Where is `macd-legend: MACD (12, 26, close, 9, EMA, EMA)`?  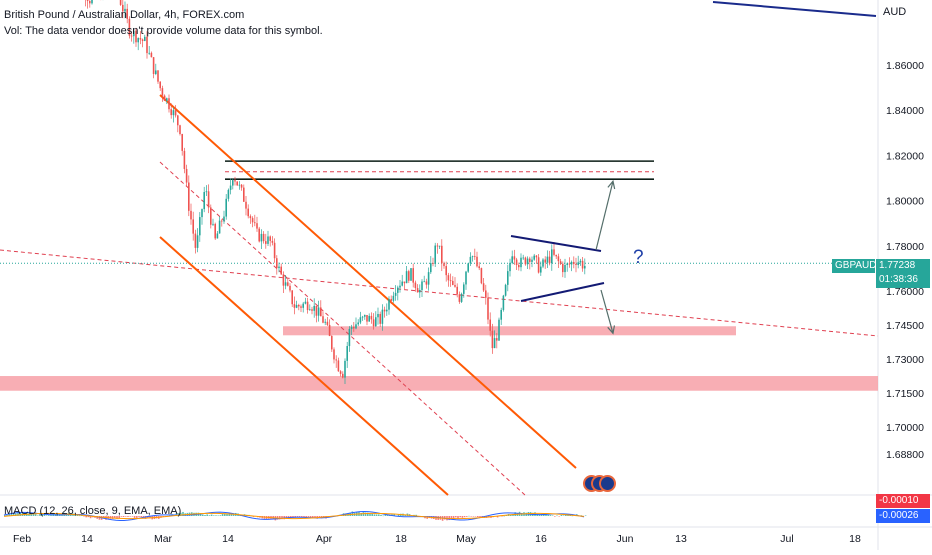
macd-legend: MACD (12, 26, close, 9, EMA, EMA) is located at coordinates (92, 511).